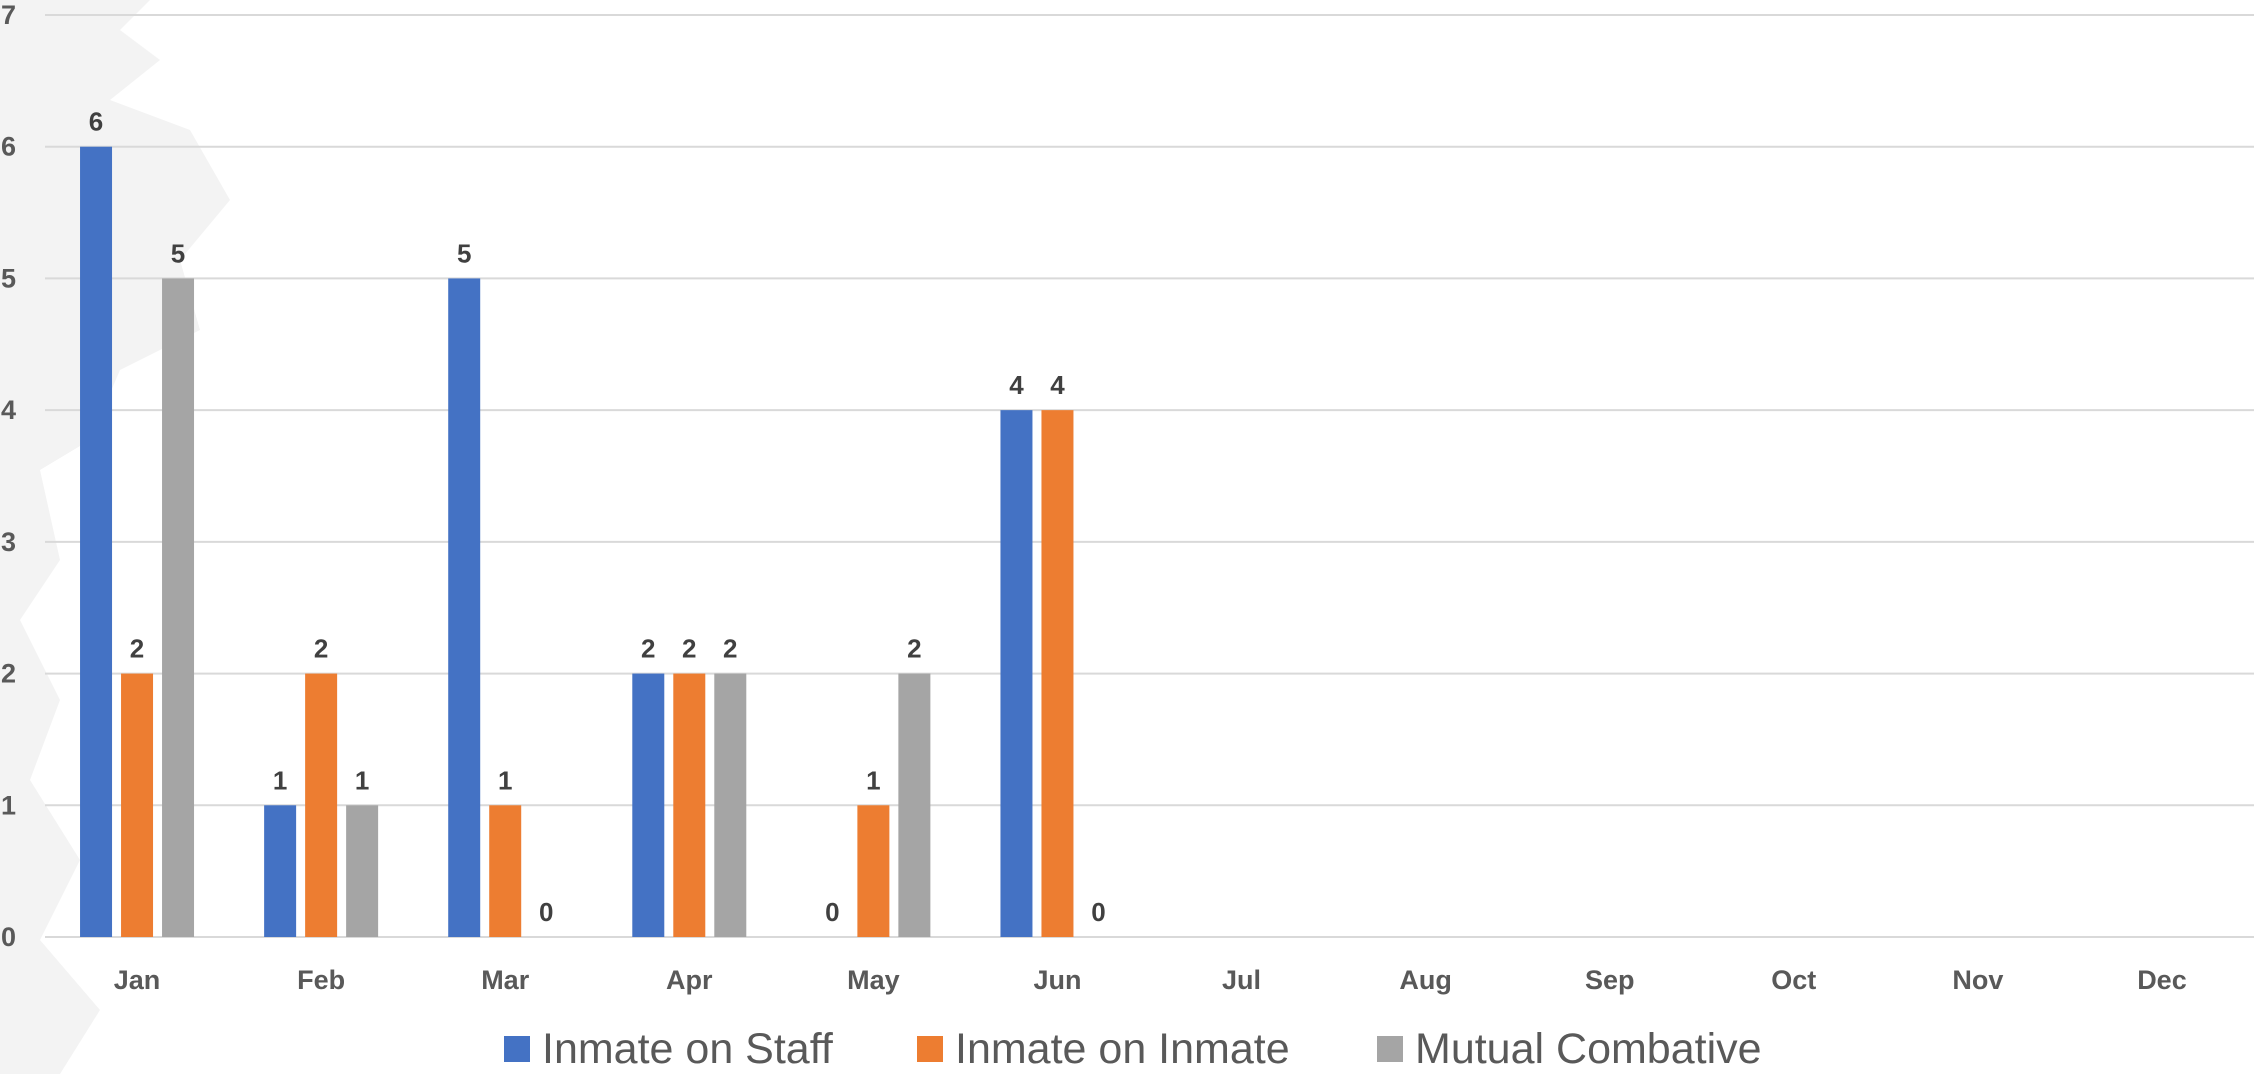 Image resolution: width=2254 pixels, height=1074 pixels. I want to click on y-tick-label: 1, so click(8, 805).